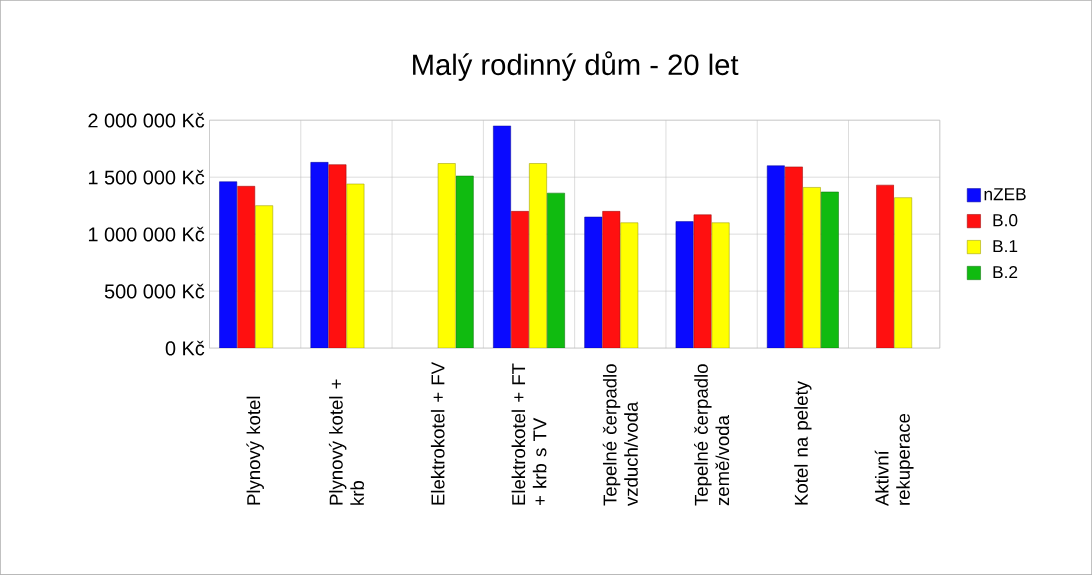 The image size is (1092, 575). Describe the element at coordinates (154, 291) in the screenshot. I see `y-tick-label: 500 000 Kč` at that location.